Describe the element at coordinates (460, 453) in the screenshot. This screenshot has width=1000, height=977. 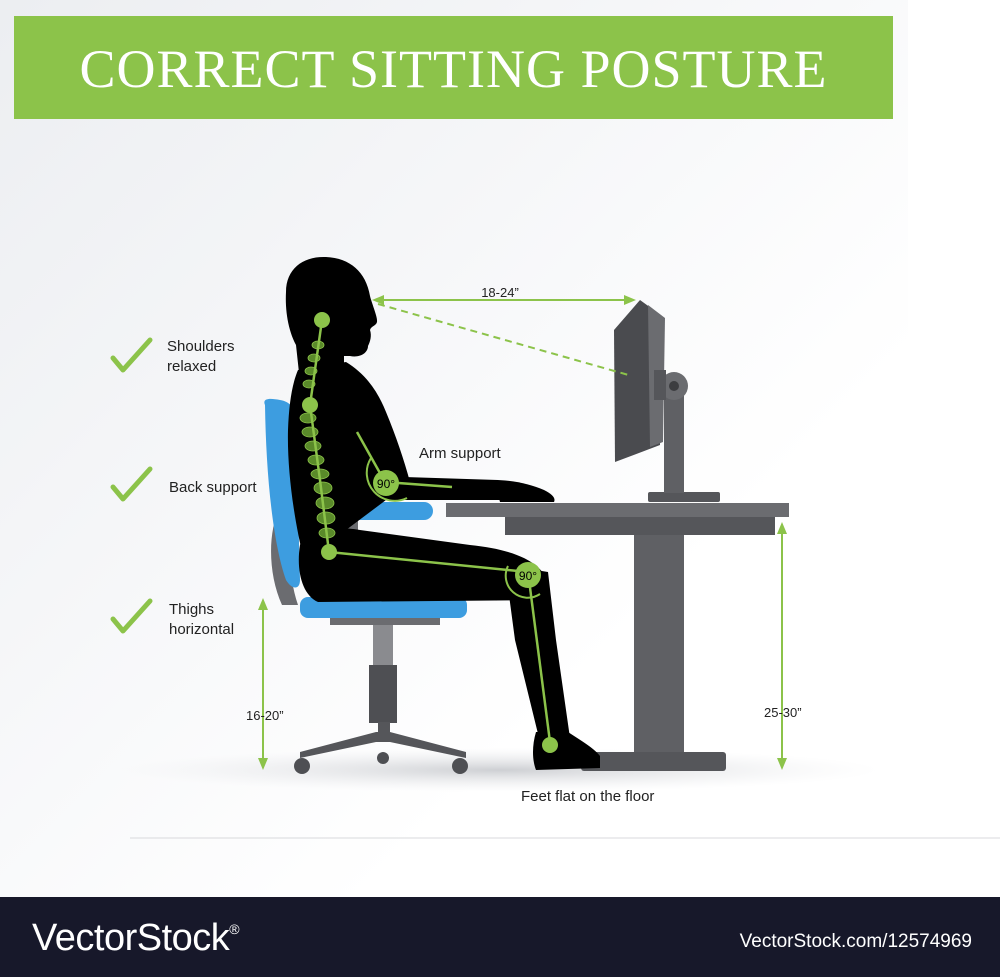
I see `arm-support-label: Arm support` at that location.